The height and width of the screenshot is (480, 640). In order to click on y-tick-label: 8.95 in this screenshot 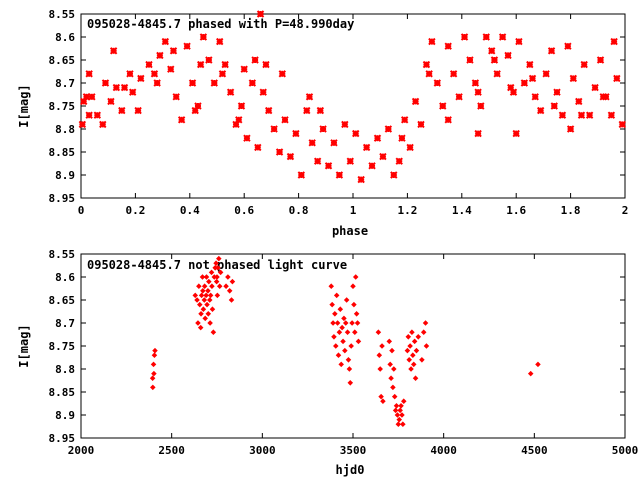, I will do `click(62, 438)`.